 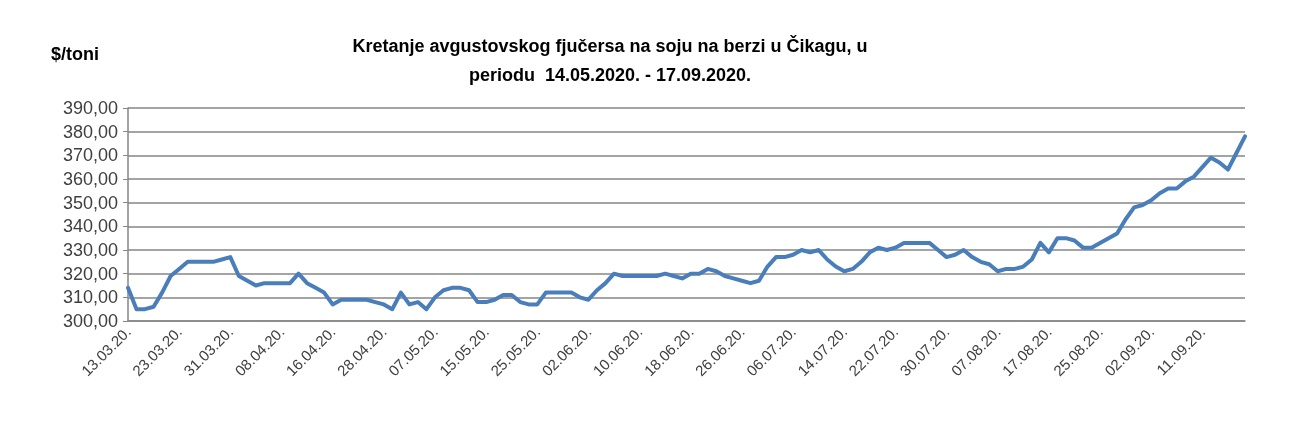 What do you see at coordinates (90, 321) in the screenshot?
I see `y-tick-label: 300,00` at bounding box center [90, 321].